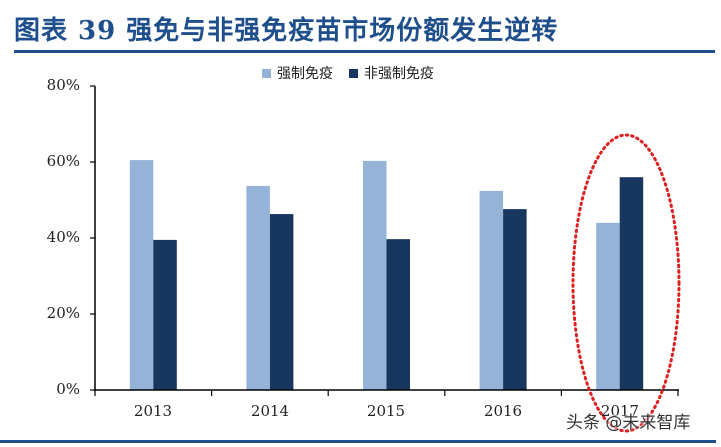 Image resolution: width=721 pixels, height=447 pixels. What do you see at coordinates (281, 302) in the screenshot?
I see `bar-2014-non-mandatory` at bounding box center [281, 302].